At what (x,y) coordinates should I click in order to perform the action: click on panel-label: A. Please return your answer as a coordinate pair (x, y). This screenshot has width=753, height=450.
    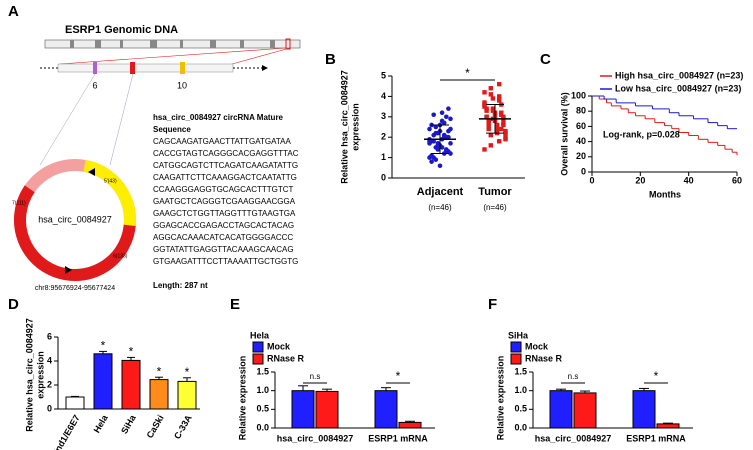
    Looking at the image, I should click on (13, 11).